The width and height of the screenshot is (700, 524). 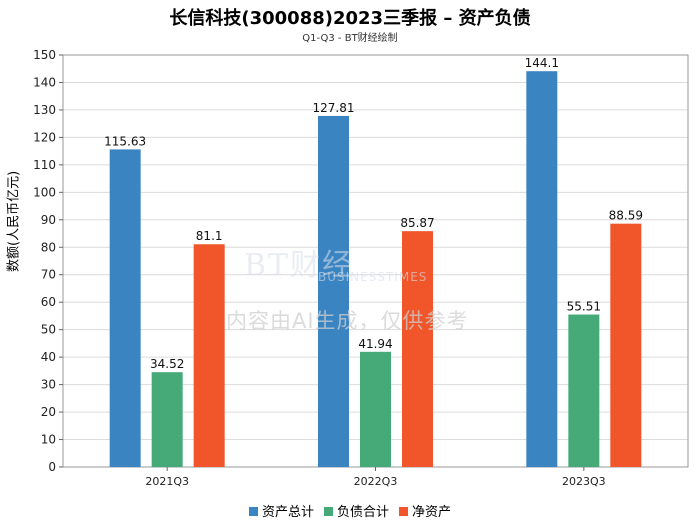 What do you see at coordinates (44, 55) in the screenshot?
I see `y-tick-label: 150` at bounding box center [44, 55].